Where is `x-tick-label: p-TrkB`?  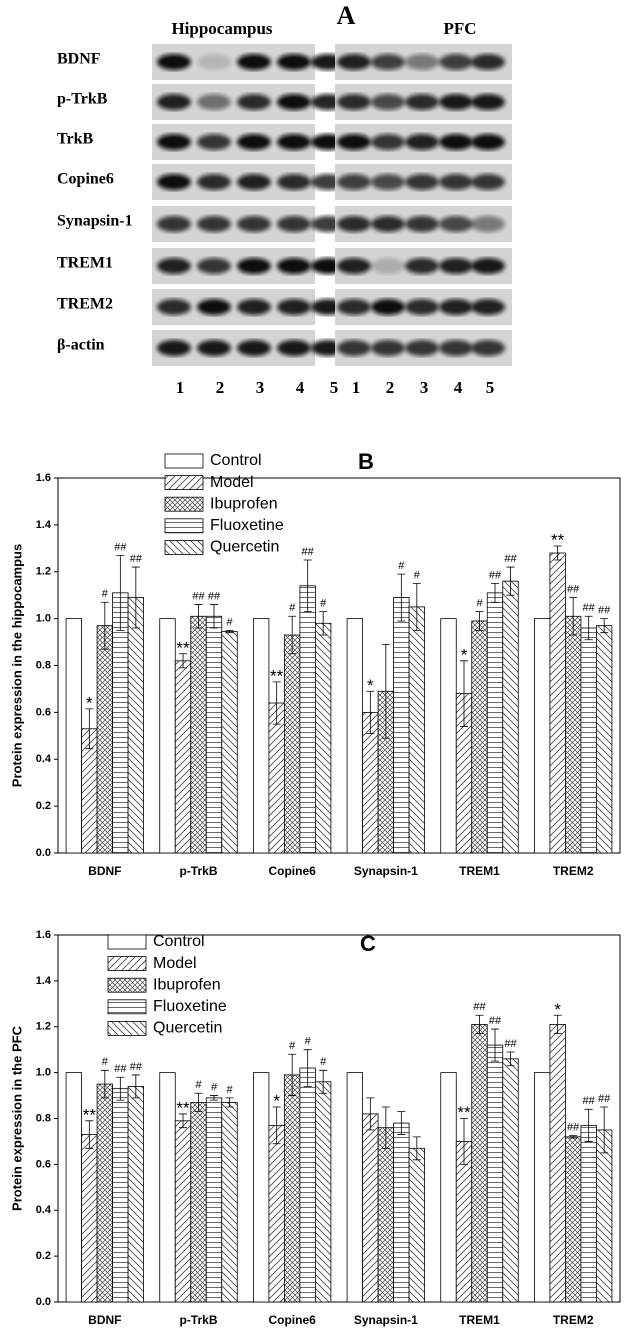 x-tick-label: p-TrkB is located at coordinates (198, 1320).